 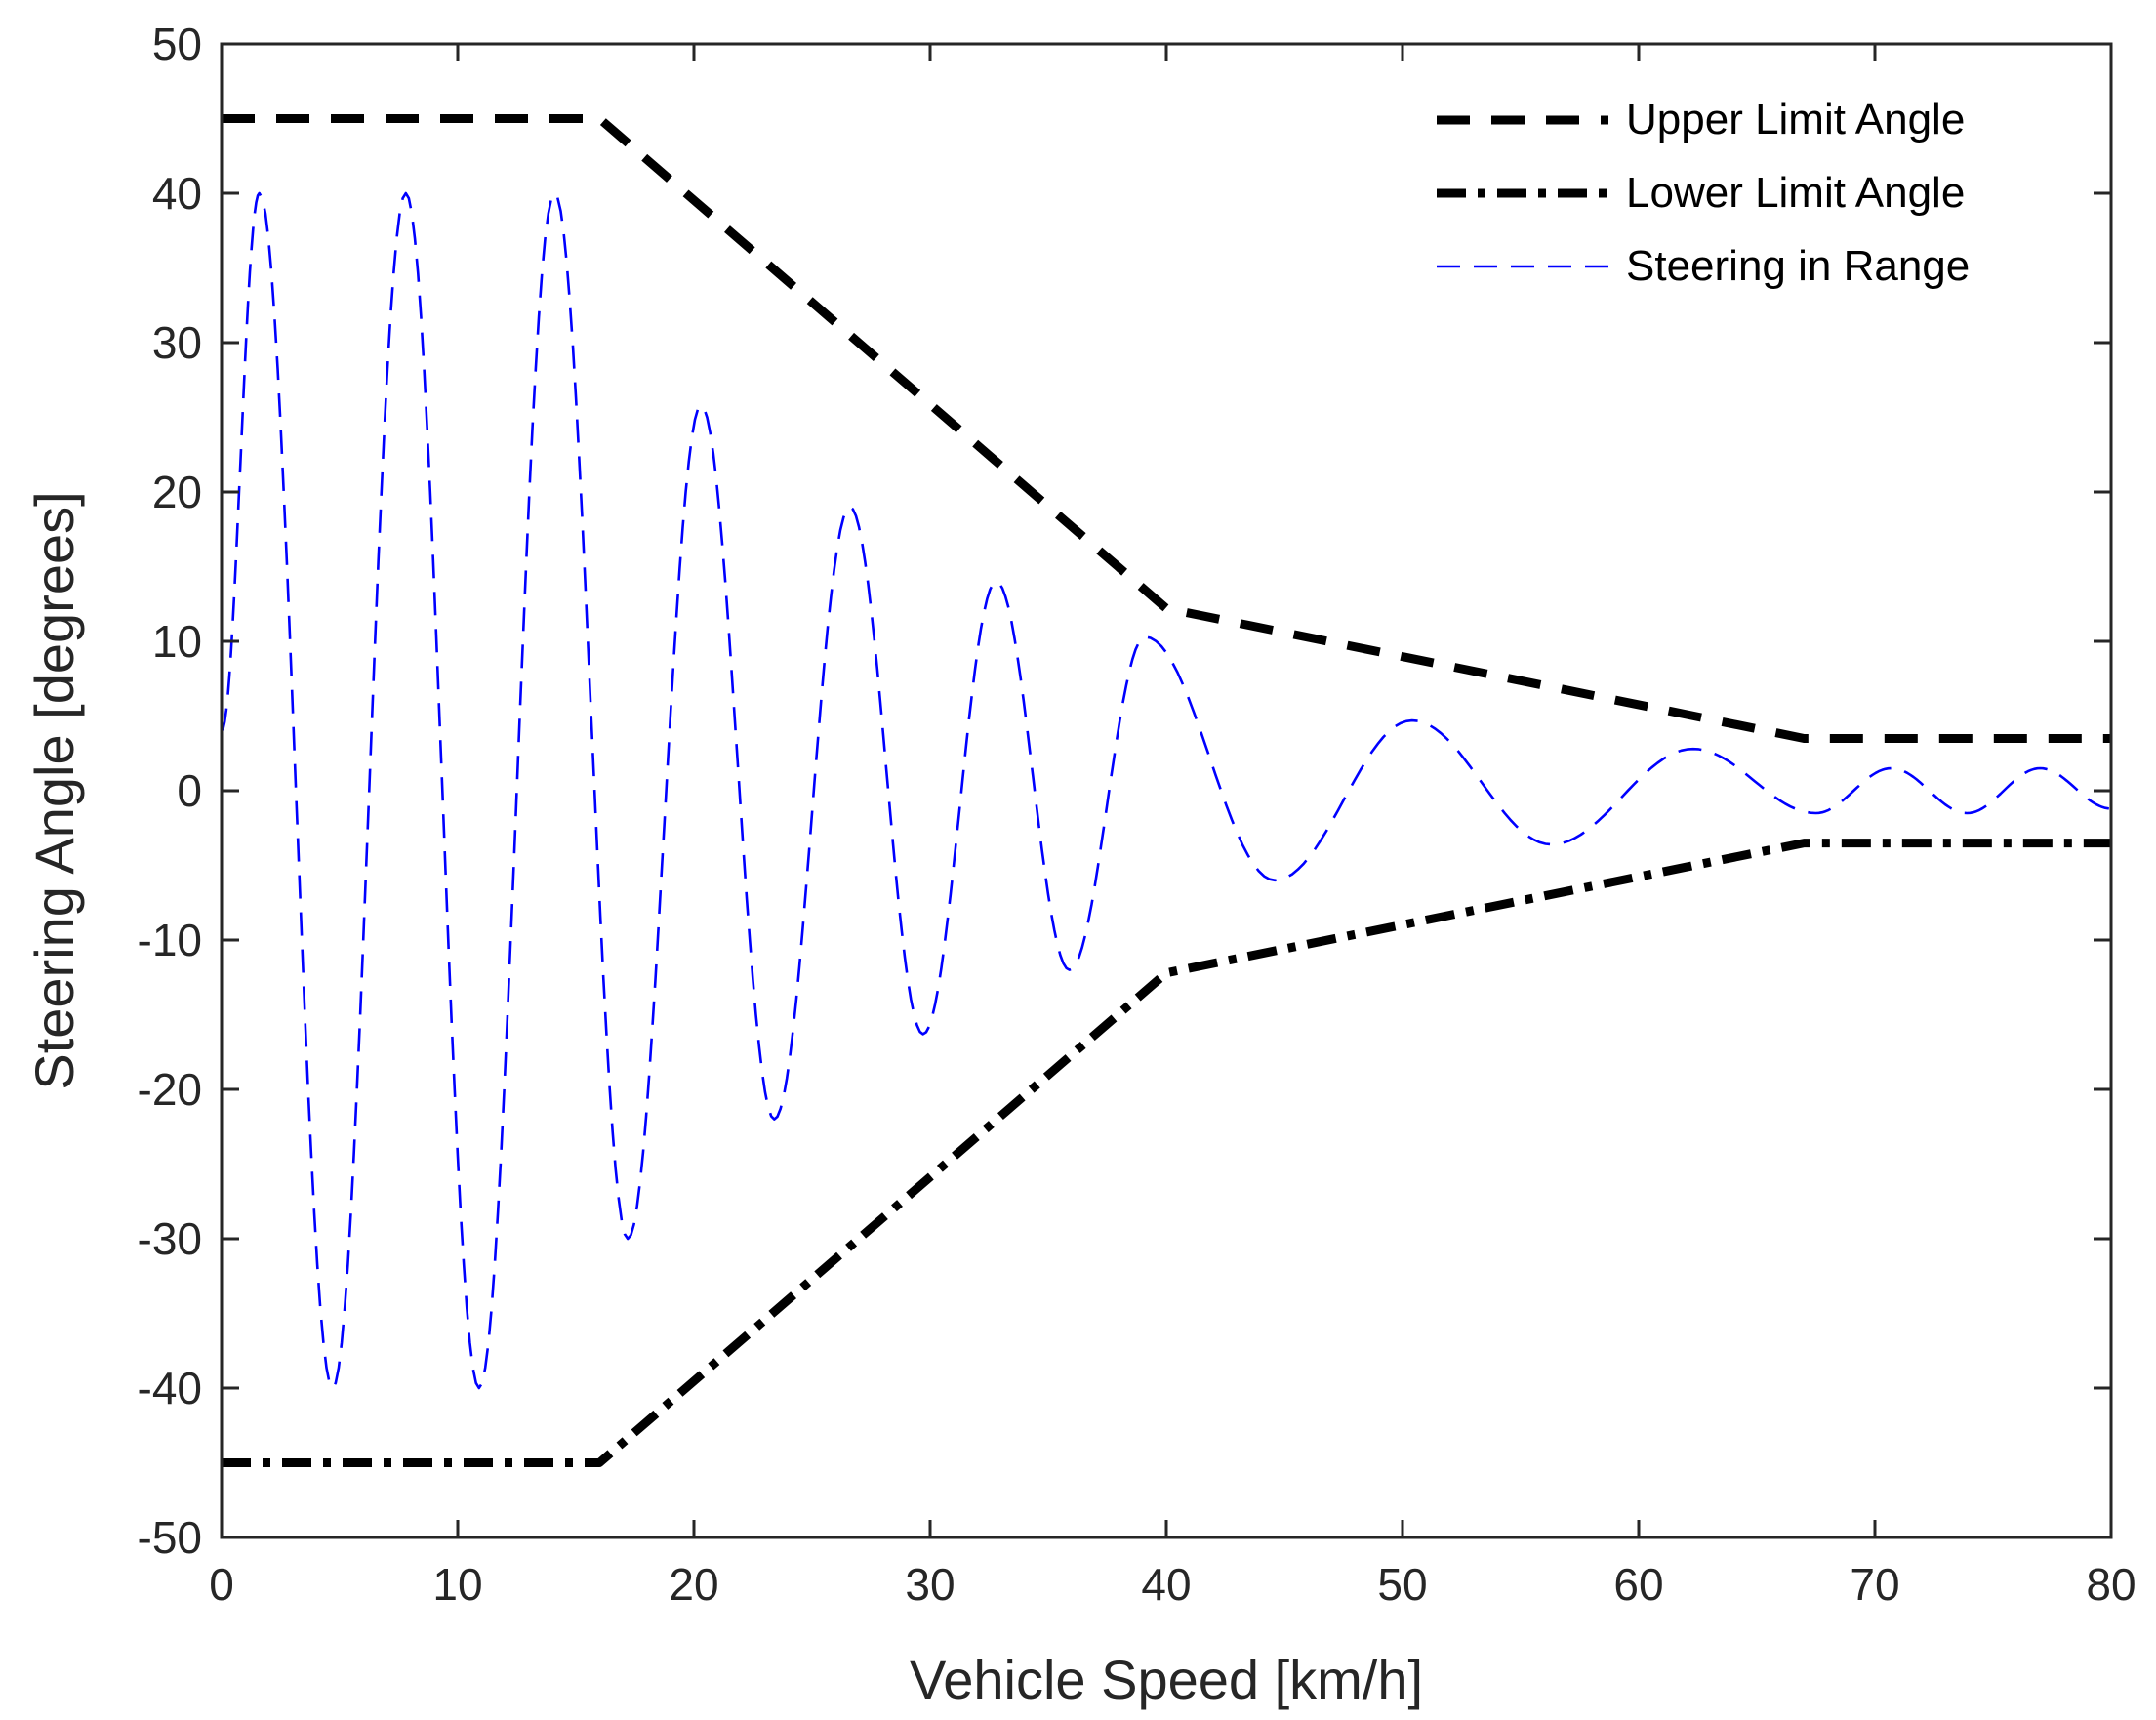 What do you see at coordinates (170, 1388) in the screenshot?
I see `y-tick-label: -40` at bounding box center [170, 1388].